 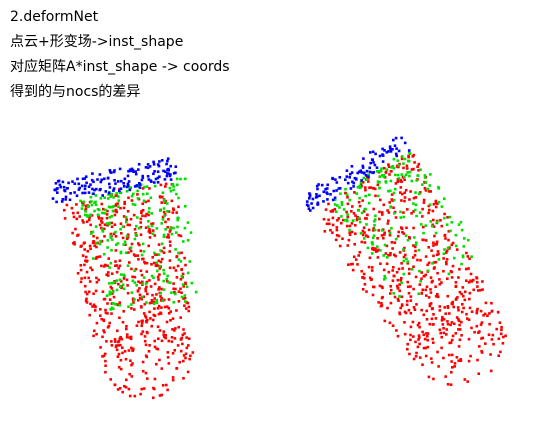 What do you see at coordinates (120, 67) in the screenshot?
I see `note-line-3: 对应矩阵A*inst_shape -> coords` at bounding box center [120, 67].